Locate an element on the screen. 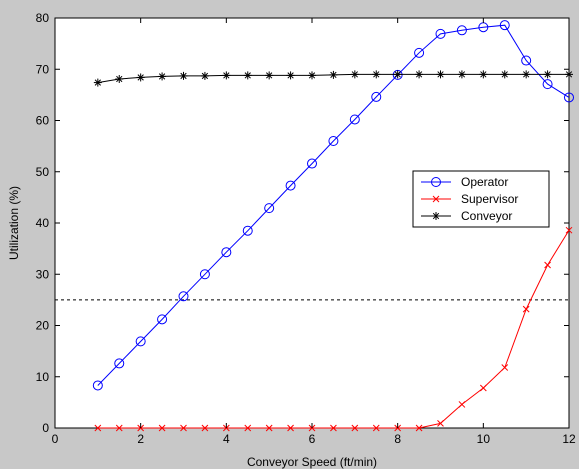 The width and height of the screenshot is (579, 469). legend-item-operator: Operator is located at coordinates (464, 182).